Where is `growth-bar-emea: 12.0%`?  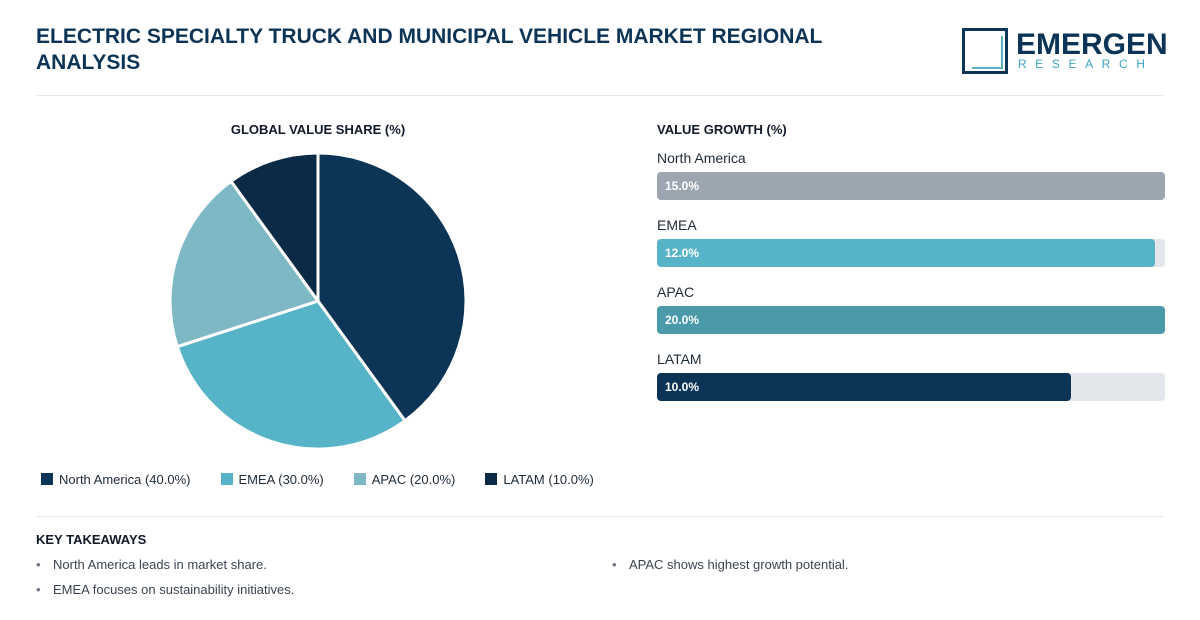
growth-bar-emea: 12.0% is located at coordinates (906, 253).